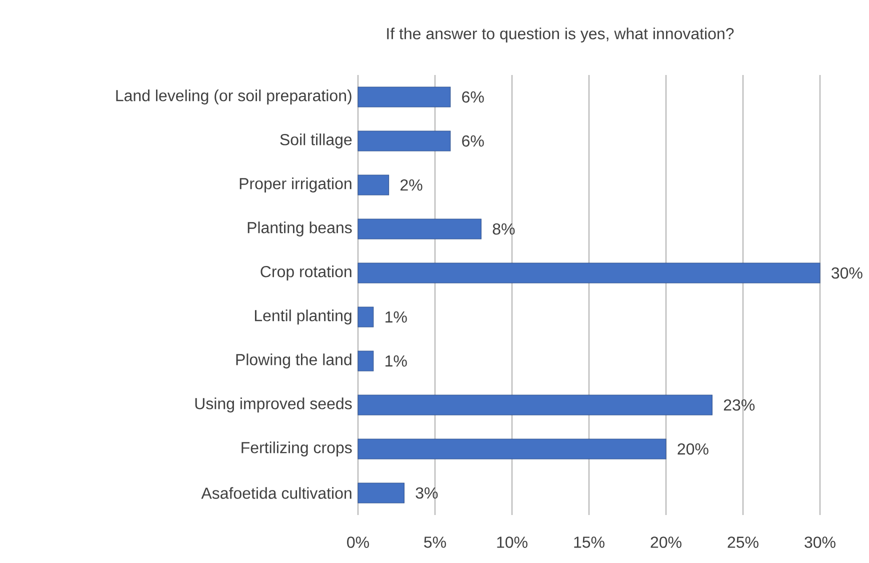 The image size is (869, 563). I want to click on x-tick-label: 0%, so click(358, 542).